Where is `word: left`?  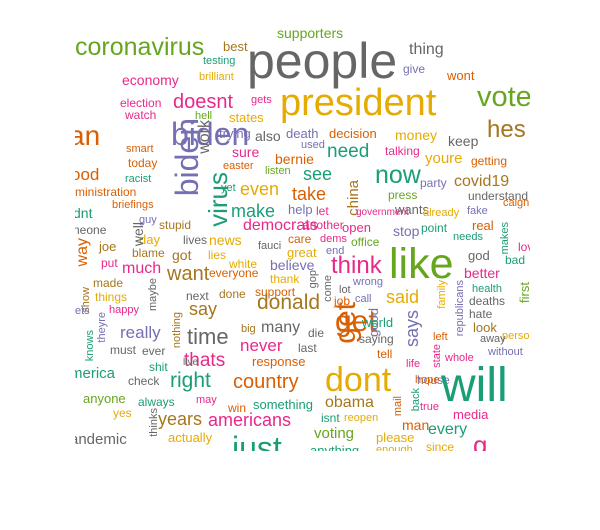 word: left is located at coordinates (440, 337).